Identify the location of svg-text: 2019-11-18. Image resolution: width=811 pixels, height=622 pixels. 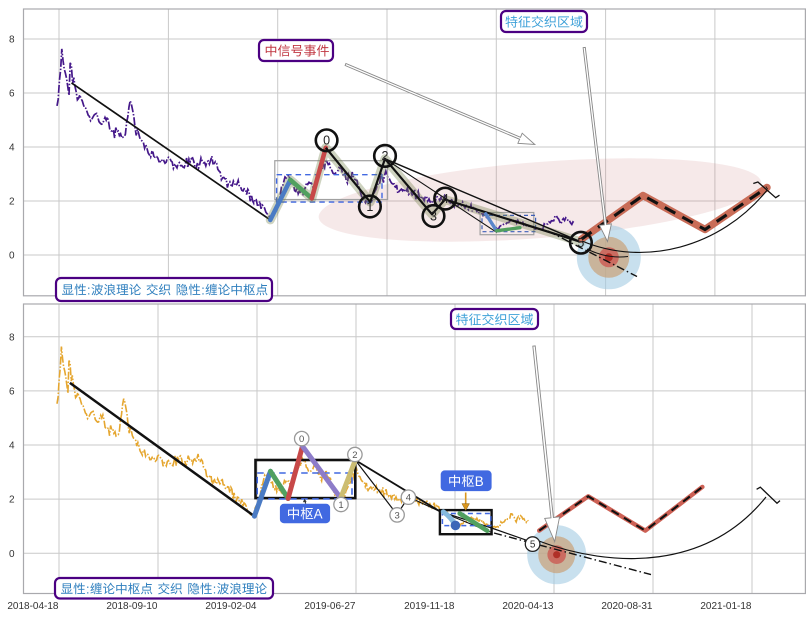
(429, 606).